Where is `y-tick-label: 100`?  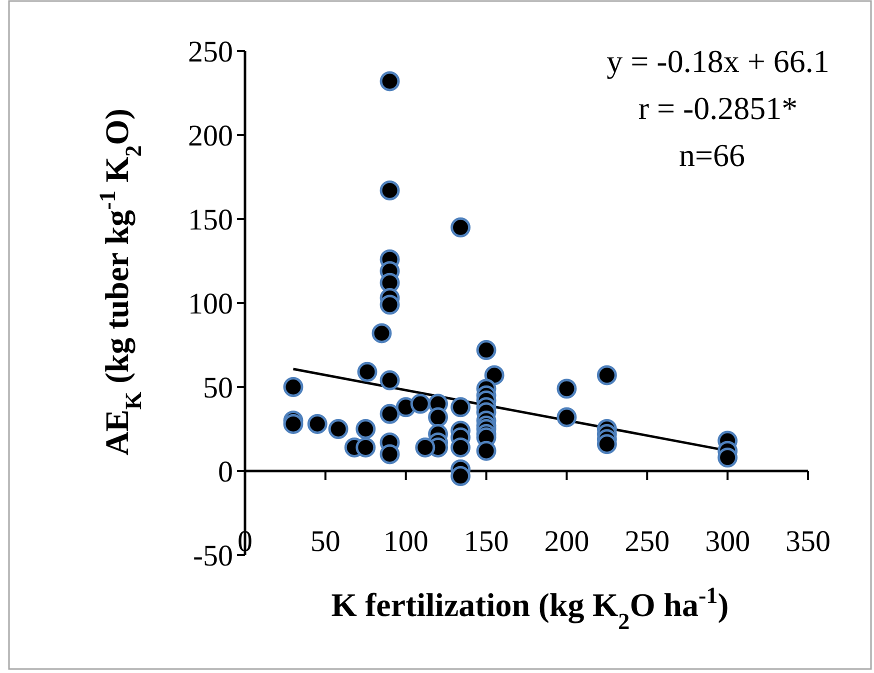 y-tick-label: 100 is located at coordinates (210, 304).